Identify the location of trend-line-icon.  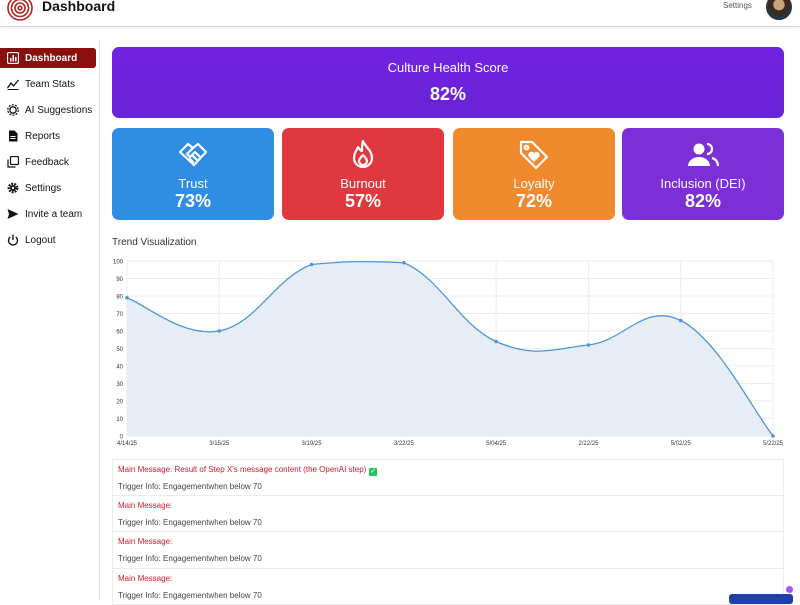
(13, 84).